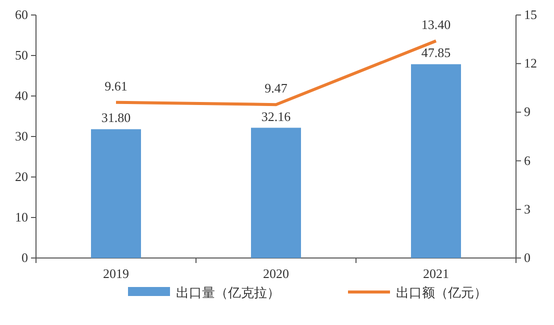 The width and height of the screenshot is (554, 325). Describe the element at coordinates (116, 118) in the screenshot. I see `data-label: 31.80` at that location.